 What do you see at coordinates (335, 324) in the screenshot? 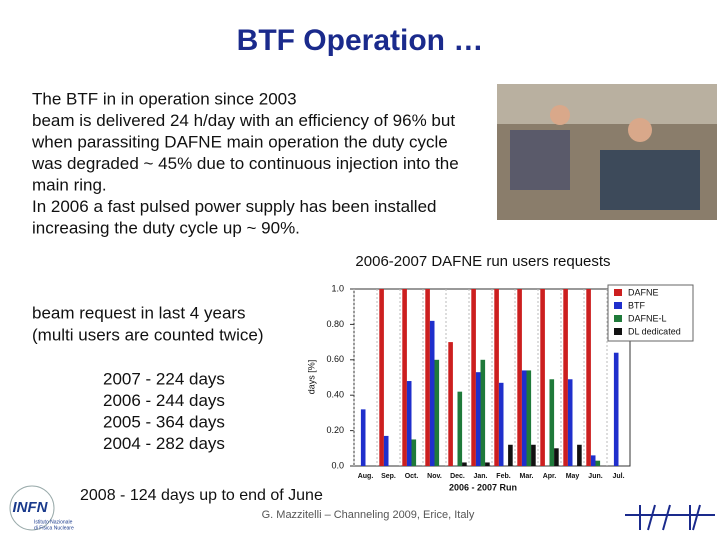
I see `y-tick-label: 0.80` at bounding box center [335, 324].